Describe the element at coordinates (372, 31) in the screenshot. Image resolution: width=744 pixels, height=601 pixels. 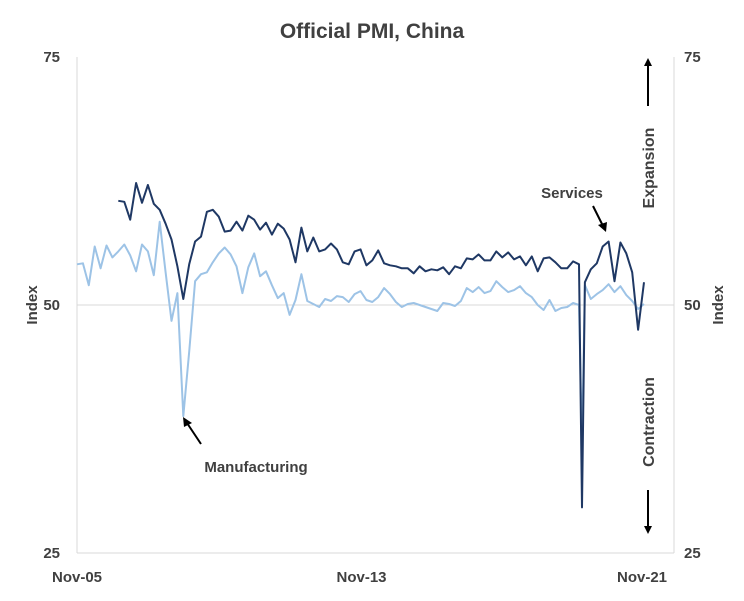
I see `chart-title: Official PMI, China` at that location.